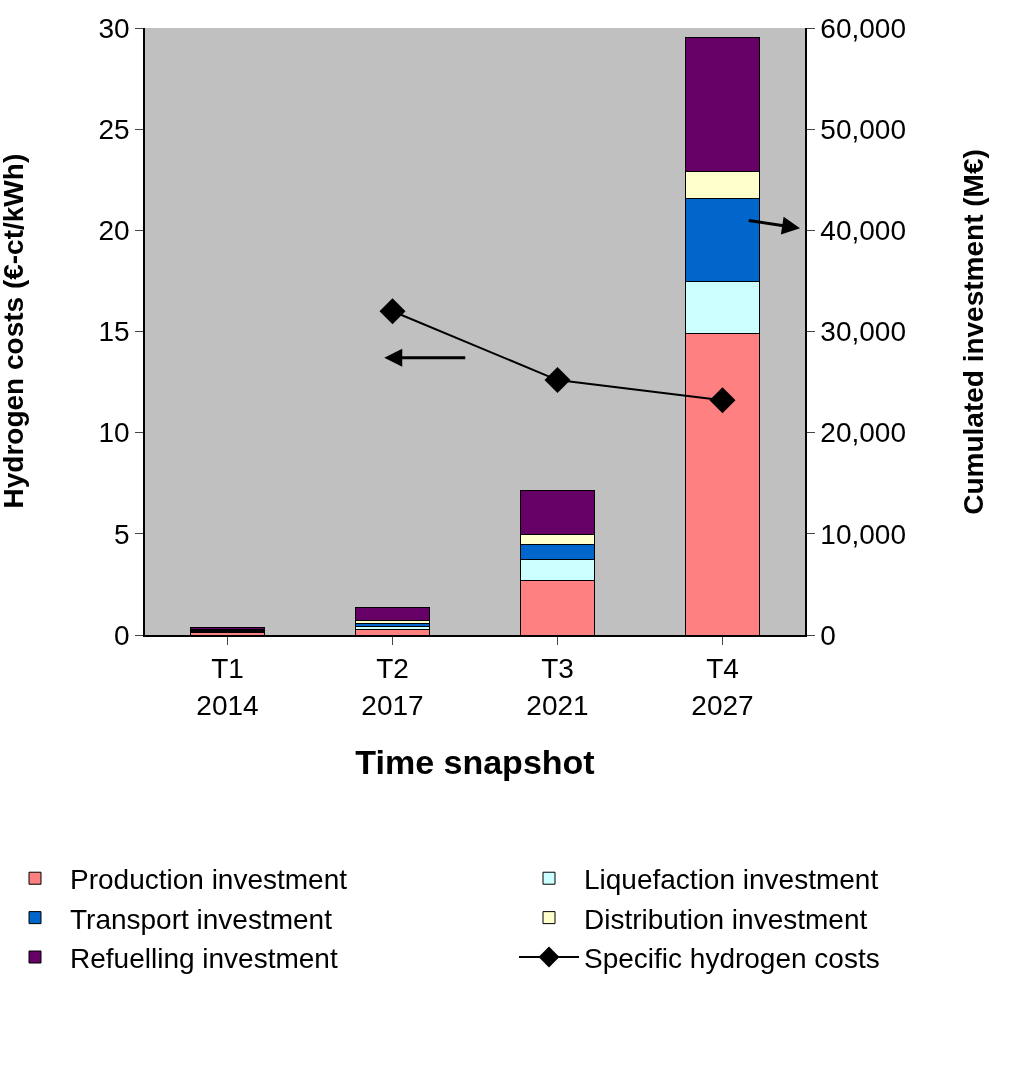 Image resolution: width=1028 pixels, height=1069 pixels. What do you see at coordinates (973, 332) in the screenshot?
I see `y2-axis-title: Cumulated investment (M€)` at bounding box center [973, 332].